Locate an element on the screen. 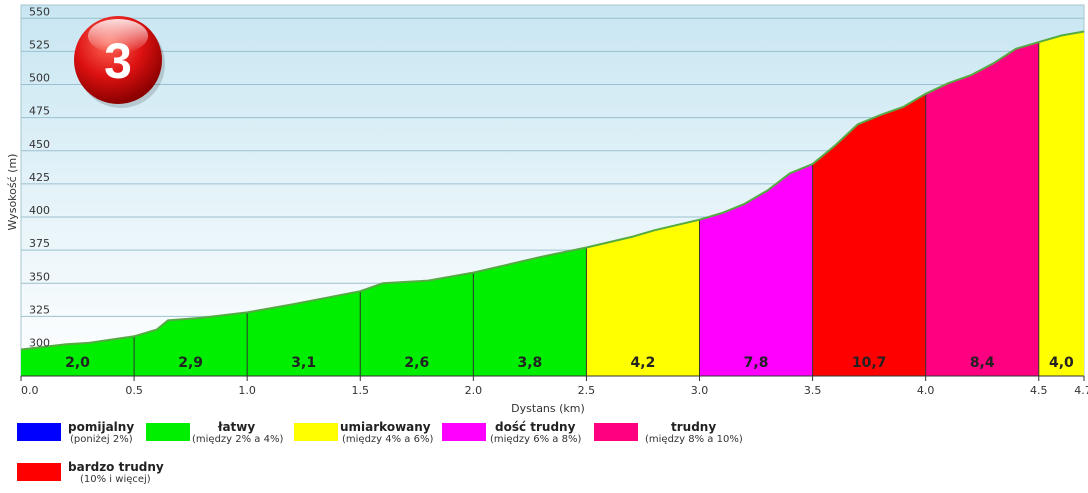 The height and width of the screenshot is (493, 1088). segment-trudny is located at coordinates (982, 203).